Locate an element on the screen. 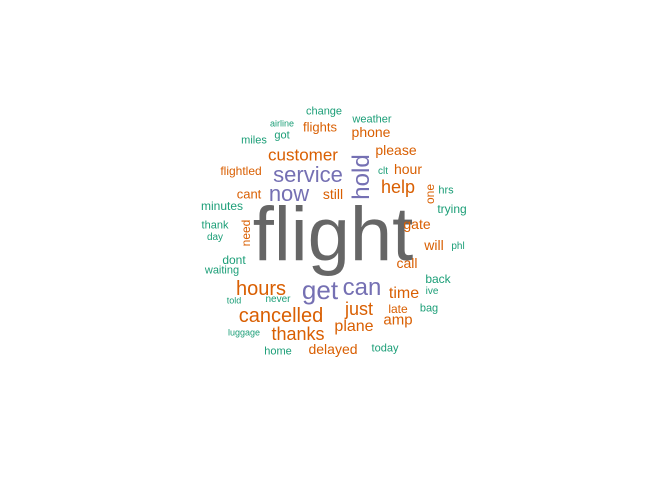  word-miles: miles is located at coordinates (254, 140).